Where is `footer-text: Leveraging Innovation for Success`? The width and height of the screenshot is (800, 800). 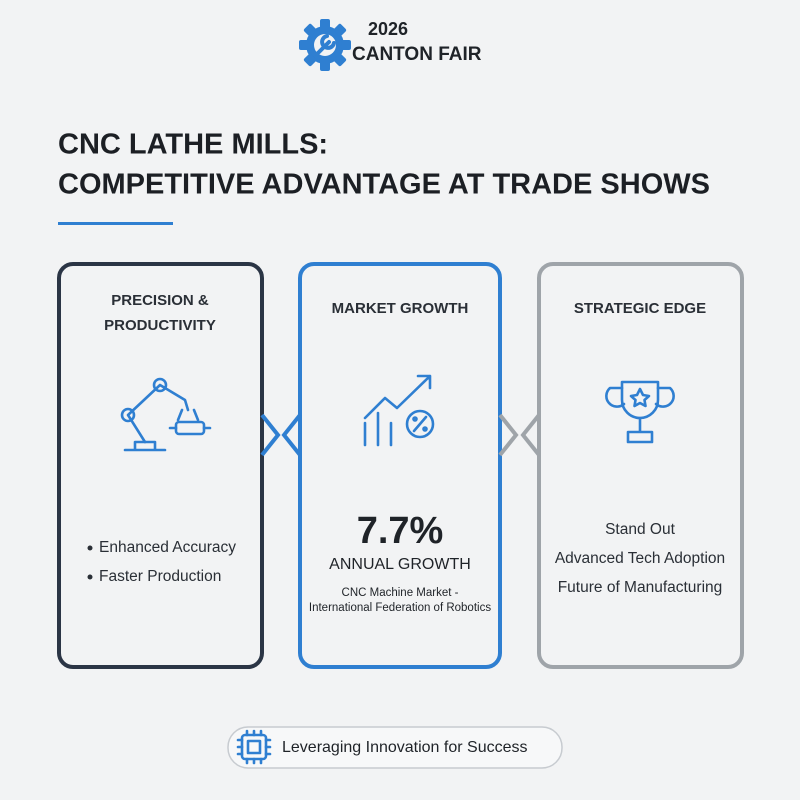
footer-text: Leveraging Innovation for Success is located at coordinates (404, 747).